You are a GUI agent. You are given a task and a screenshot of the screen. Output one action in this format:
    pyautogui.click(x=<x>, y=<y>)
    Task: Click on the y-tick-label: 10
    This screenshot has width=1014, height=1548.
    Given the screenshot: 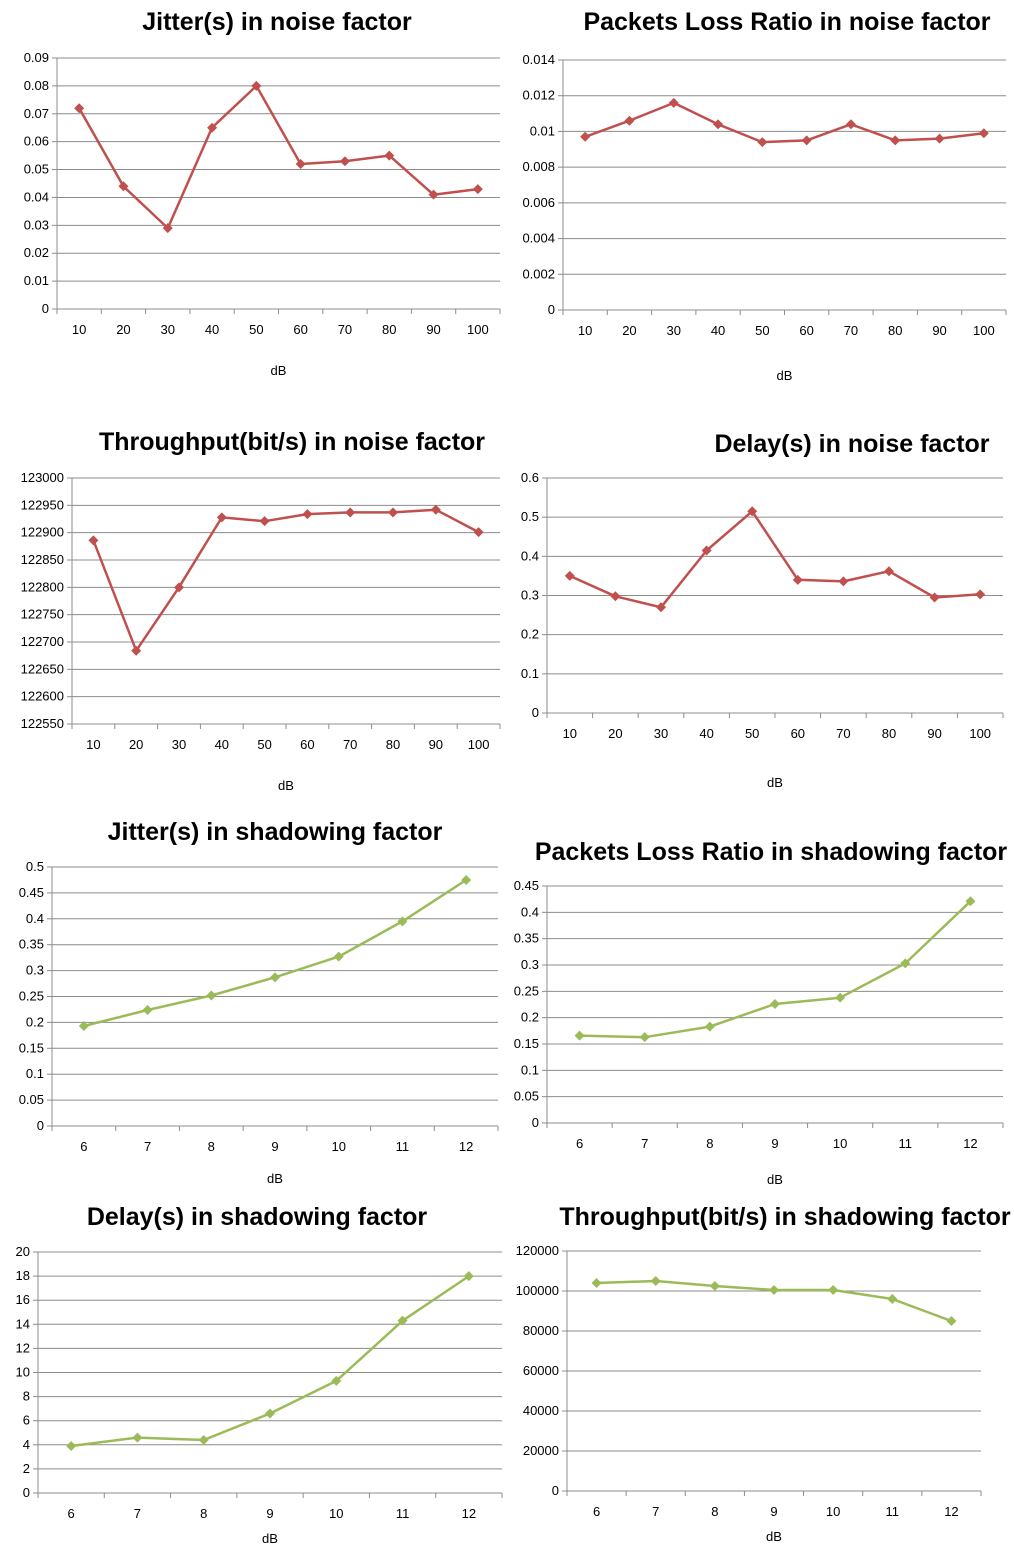 What is the action you would take?
    pyautogui.click(x=23, y=1372)
    